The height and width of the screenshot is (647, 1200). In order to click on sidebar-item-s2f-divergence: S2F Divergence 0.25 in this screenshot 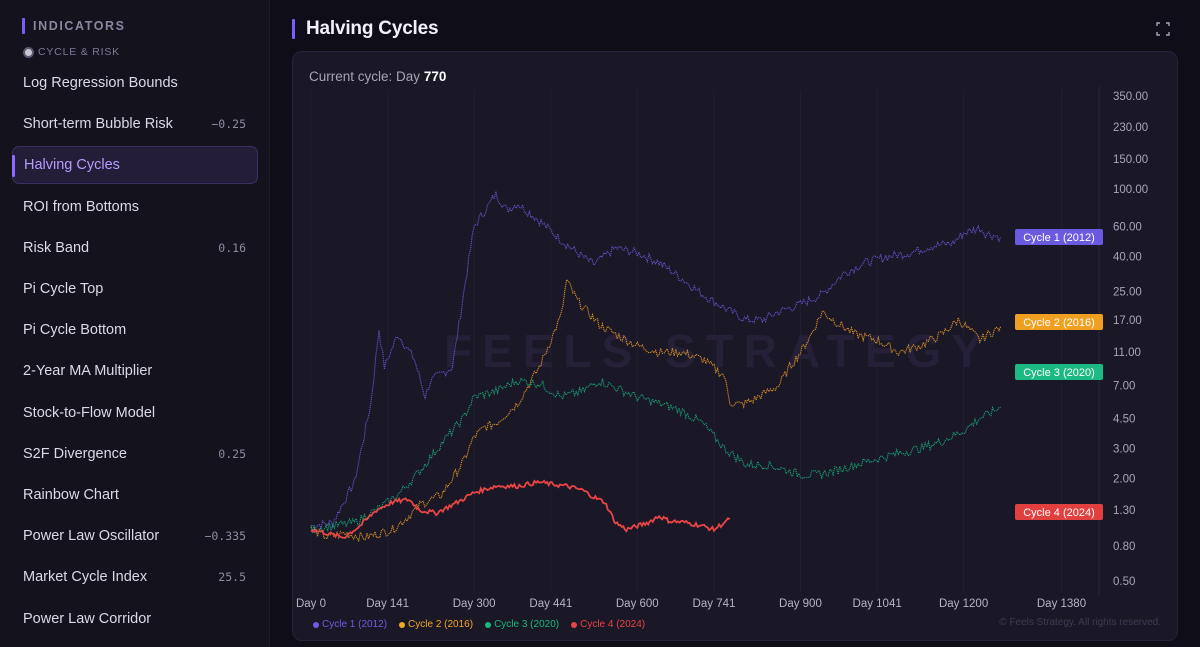, I will do `click(135, 454)`.